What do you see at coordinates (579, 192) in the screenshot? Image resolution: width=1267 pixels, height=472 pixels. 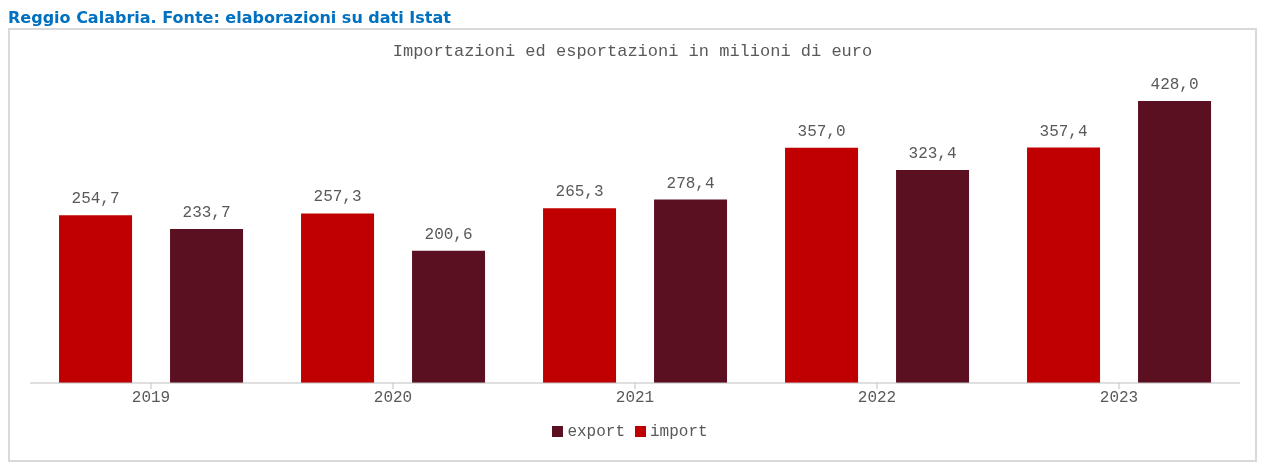 I see `data-label: 265,3` at bounding box center [579, 192].